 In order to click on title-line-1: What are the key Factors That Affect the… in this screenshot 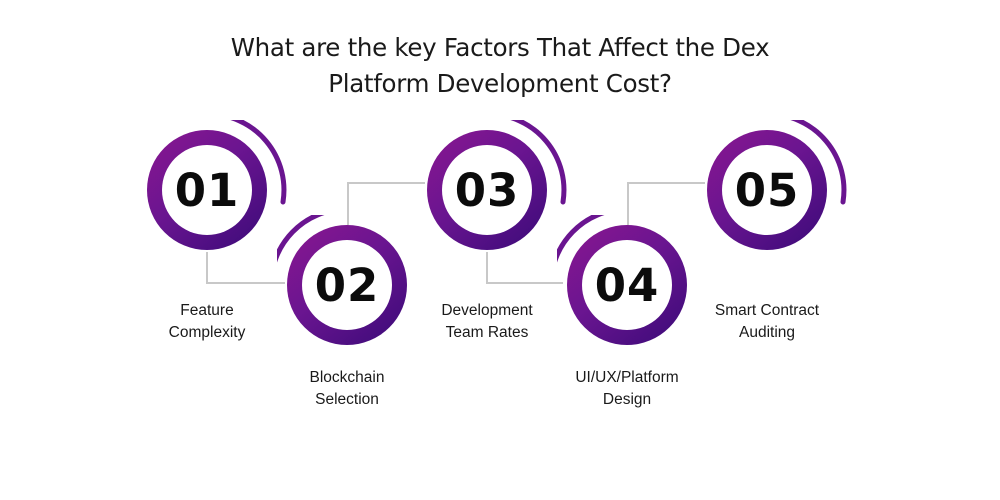, I will do `click(500, 47)`.